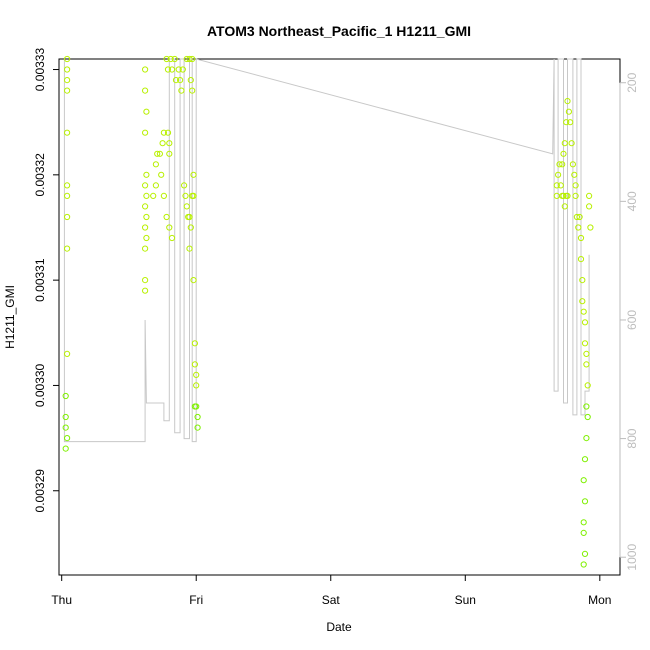 The image size is (650, 650). What do you see at coordinates (632, 438) in the screenshot?
I see `secondary-tick-label: 800` at bounding box center [632, 438].